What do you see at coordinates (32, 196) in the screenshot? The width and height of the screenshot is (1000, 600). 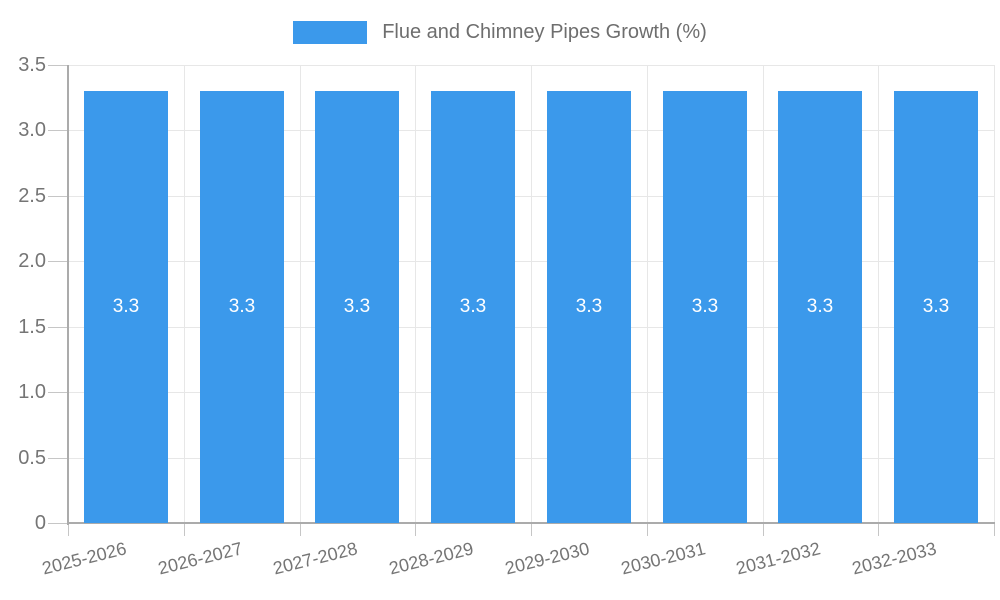 I see `y-axis-tick-label: 2.5` at bounding box center [32, 196].